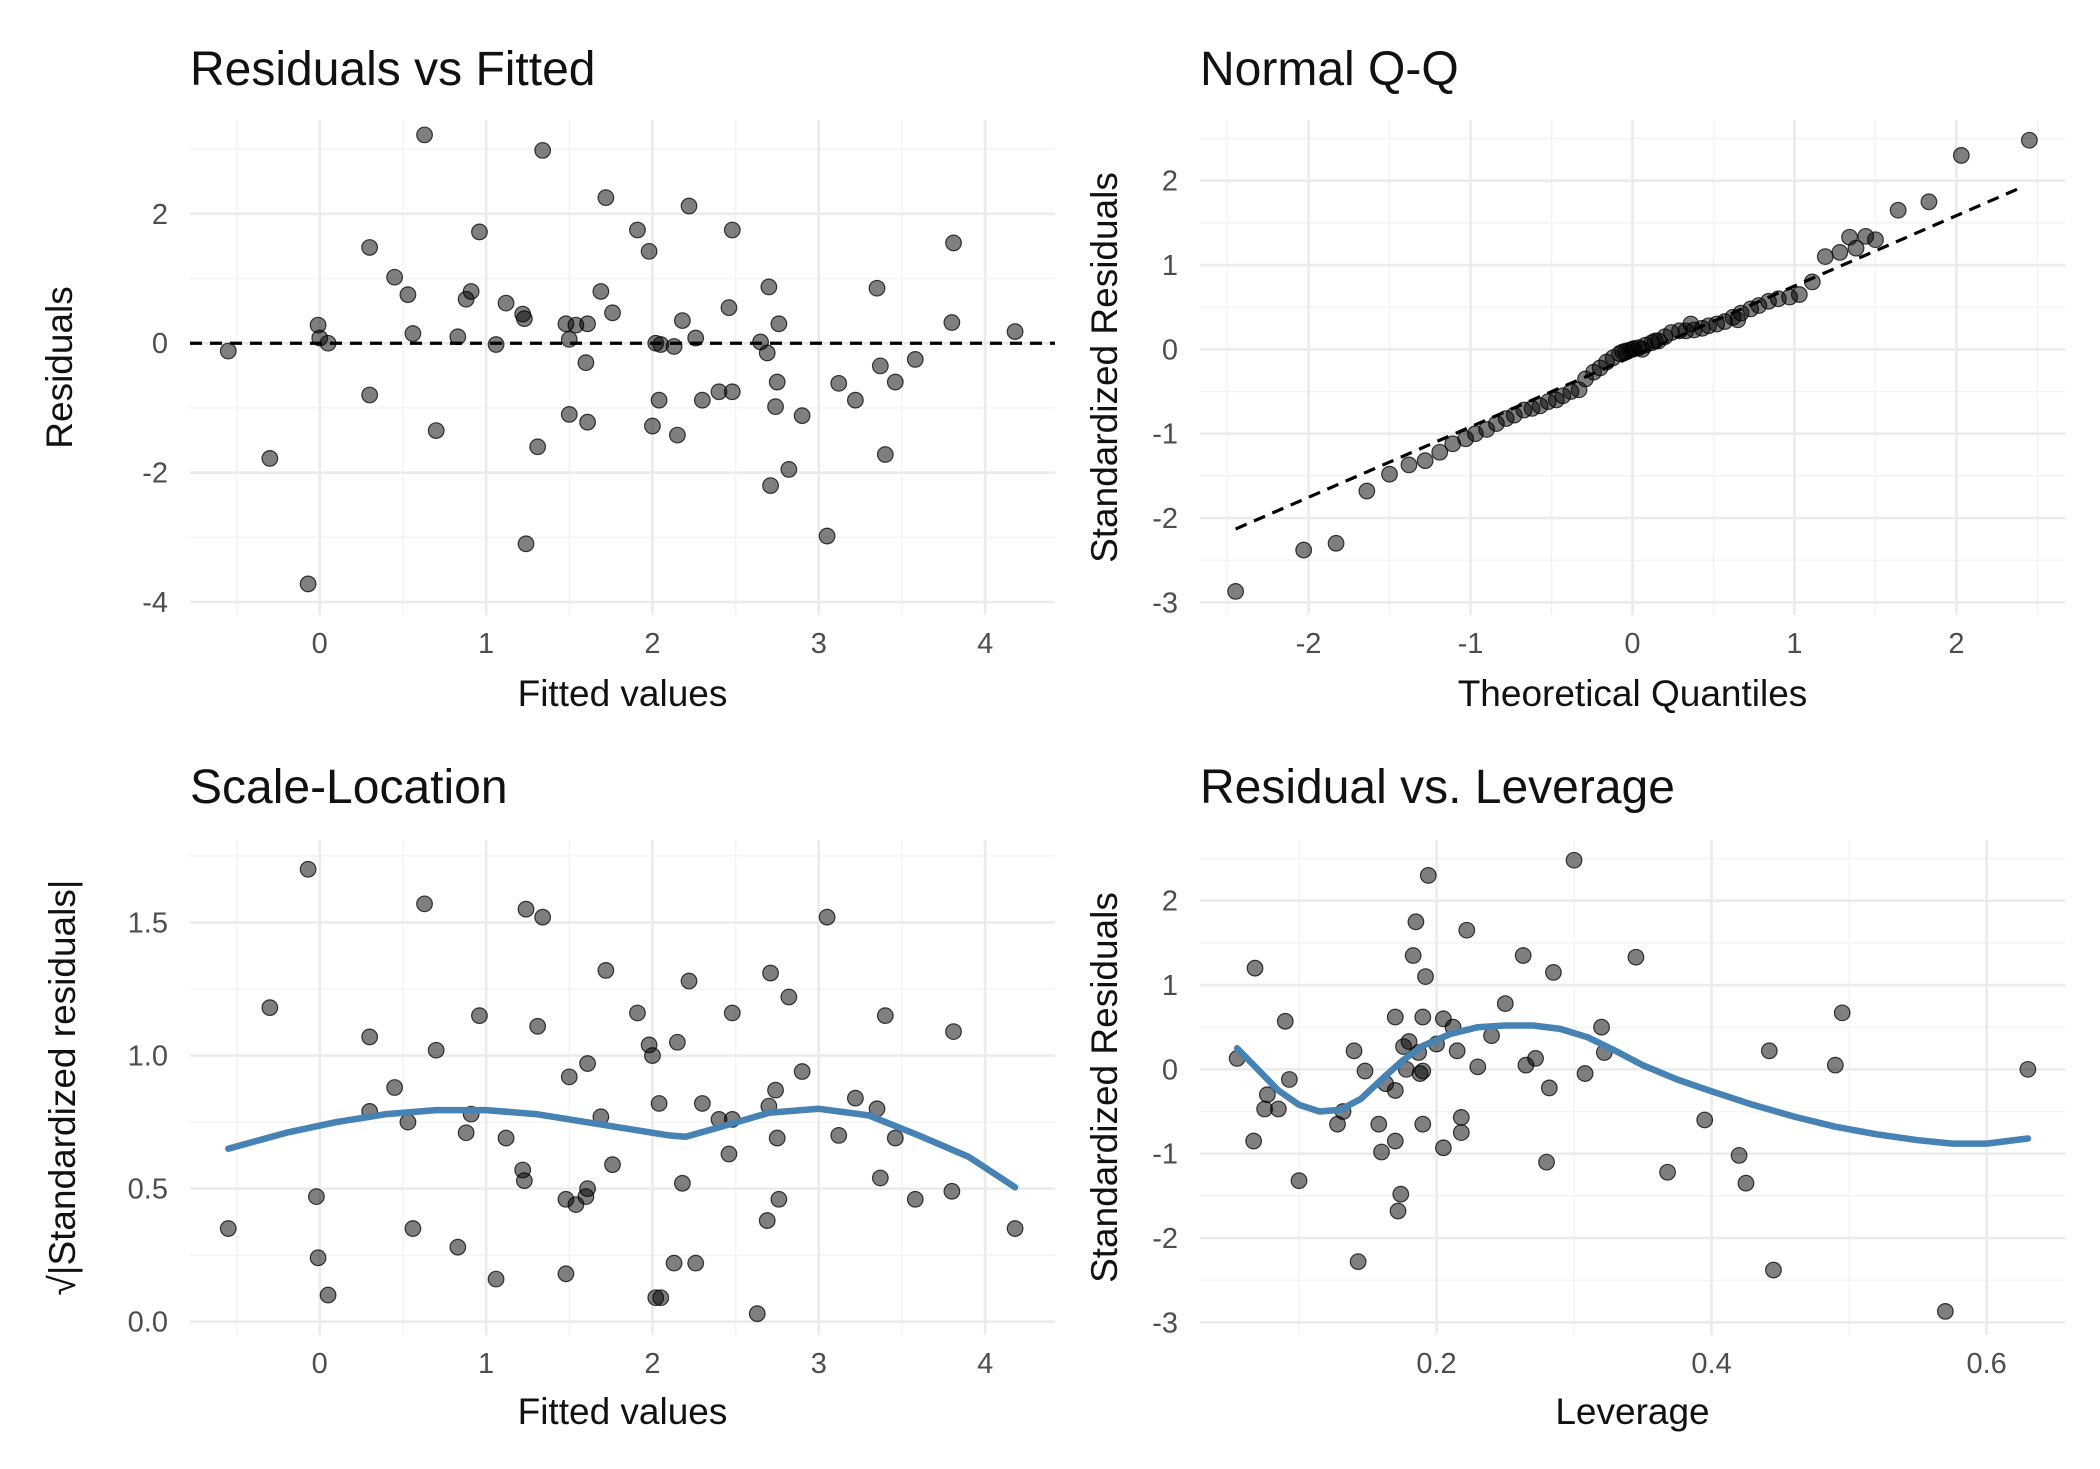  What do you see at coordinates (155, 603) in the screenshot?
I see `y-tick-label: -4` at bounding box center [155, 603].